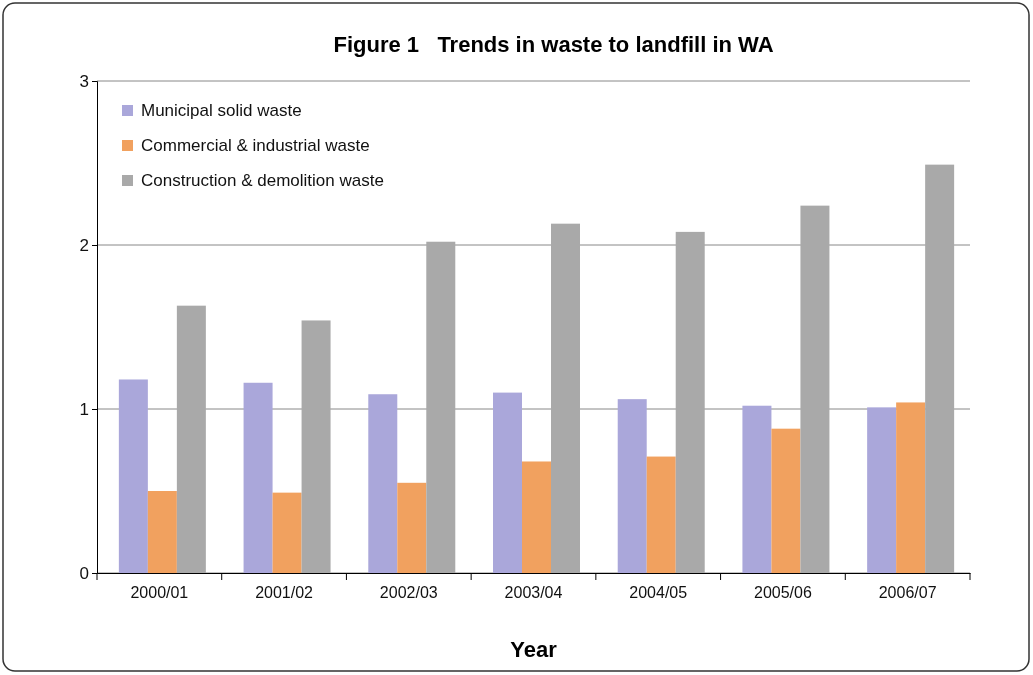 The width and height of the screenshot is (1033, 675). Describe the element at coordinates (84, 81) in the screenshot. I see `y-tick-label: 3` at that location.